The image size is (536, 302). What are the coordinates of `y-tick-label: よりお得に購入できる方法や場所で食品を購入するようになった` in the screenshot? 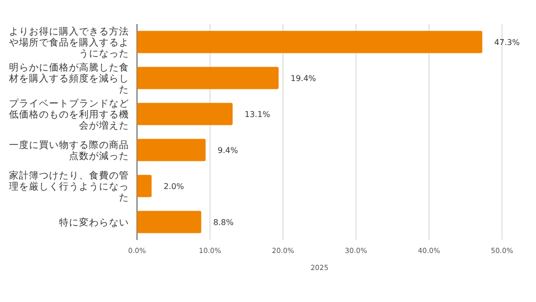 It's located at (69, 43).